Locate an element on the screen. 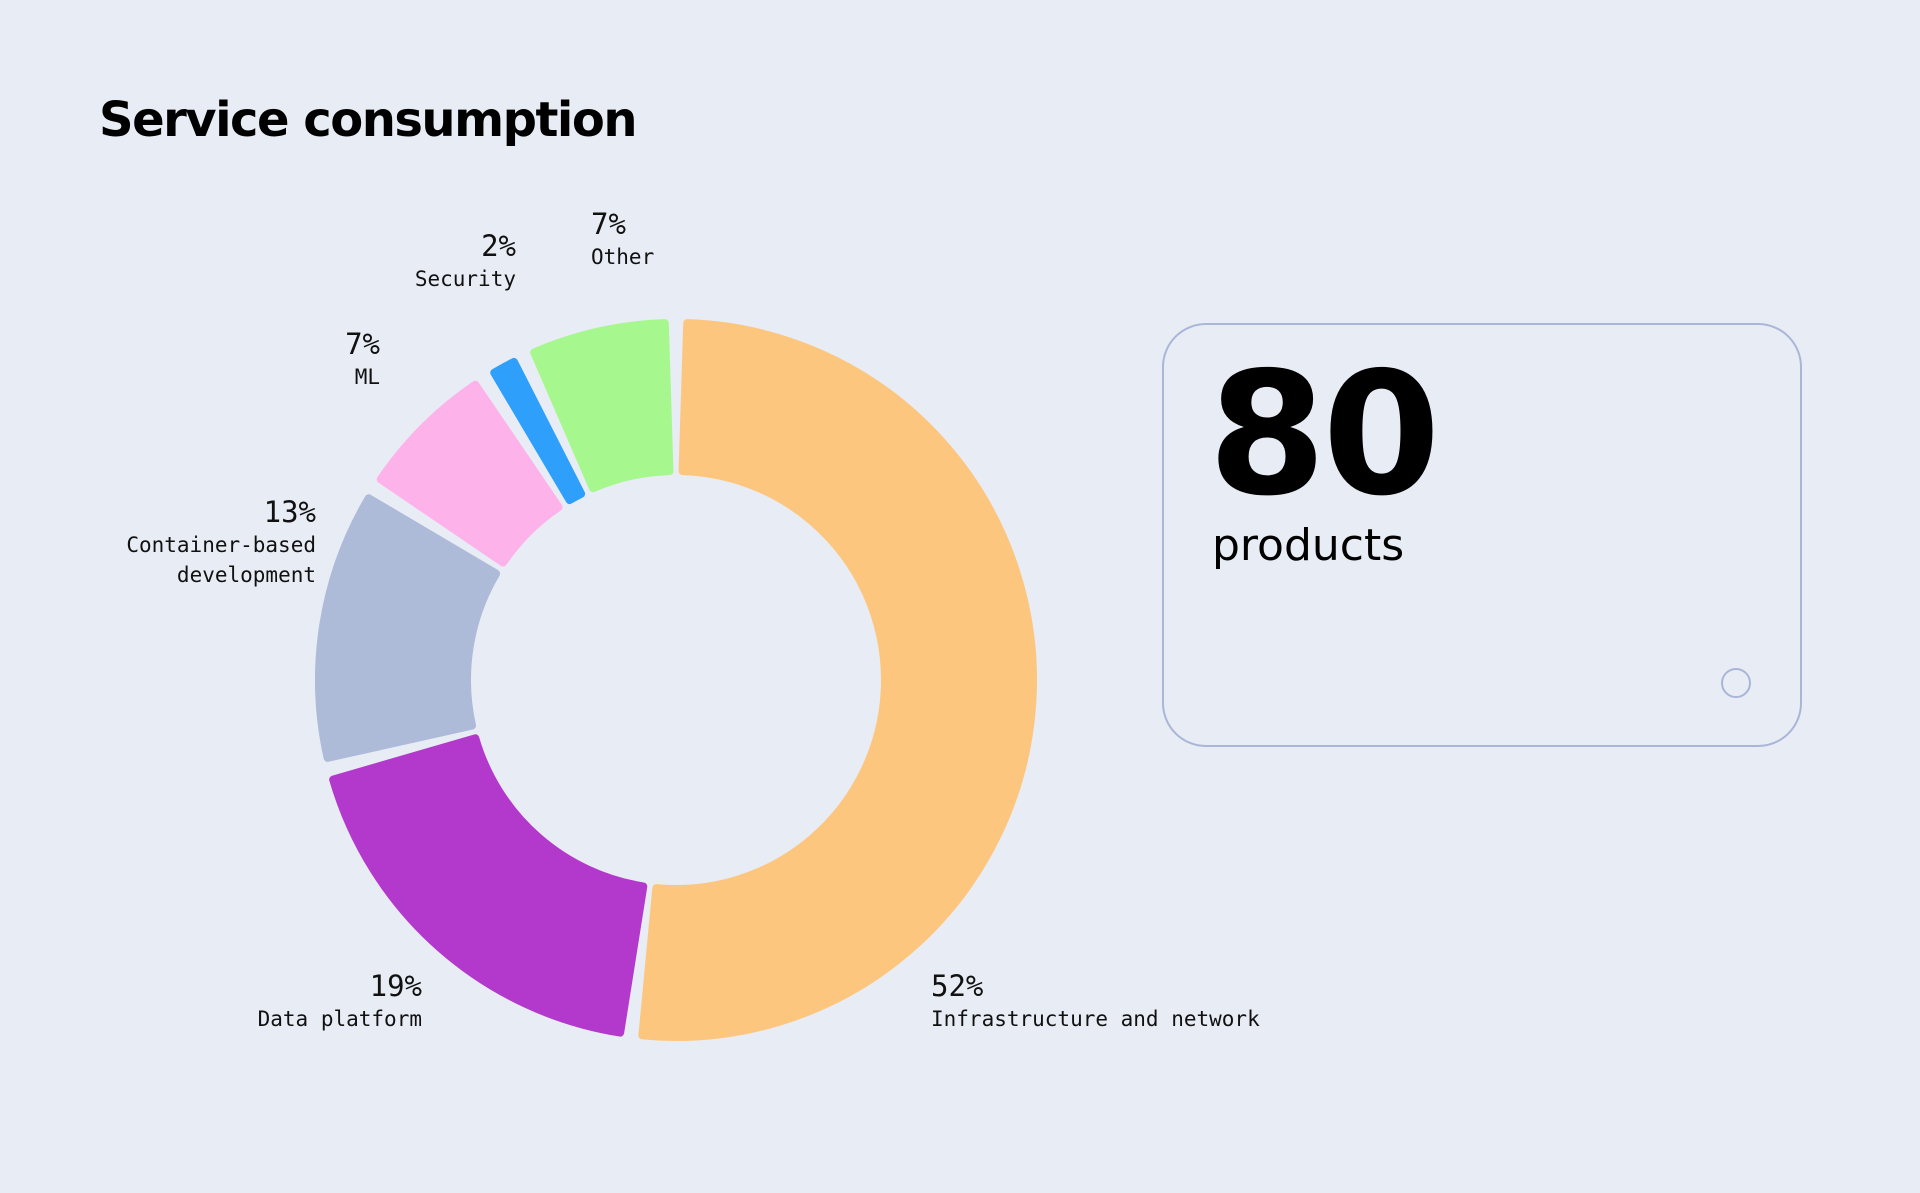 The height and width of the screenshot is (1193, 1920). segment-label: 7% Other is located at coordinates (622, 239).